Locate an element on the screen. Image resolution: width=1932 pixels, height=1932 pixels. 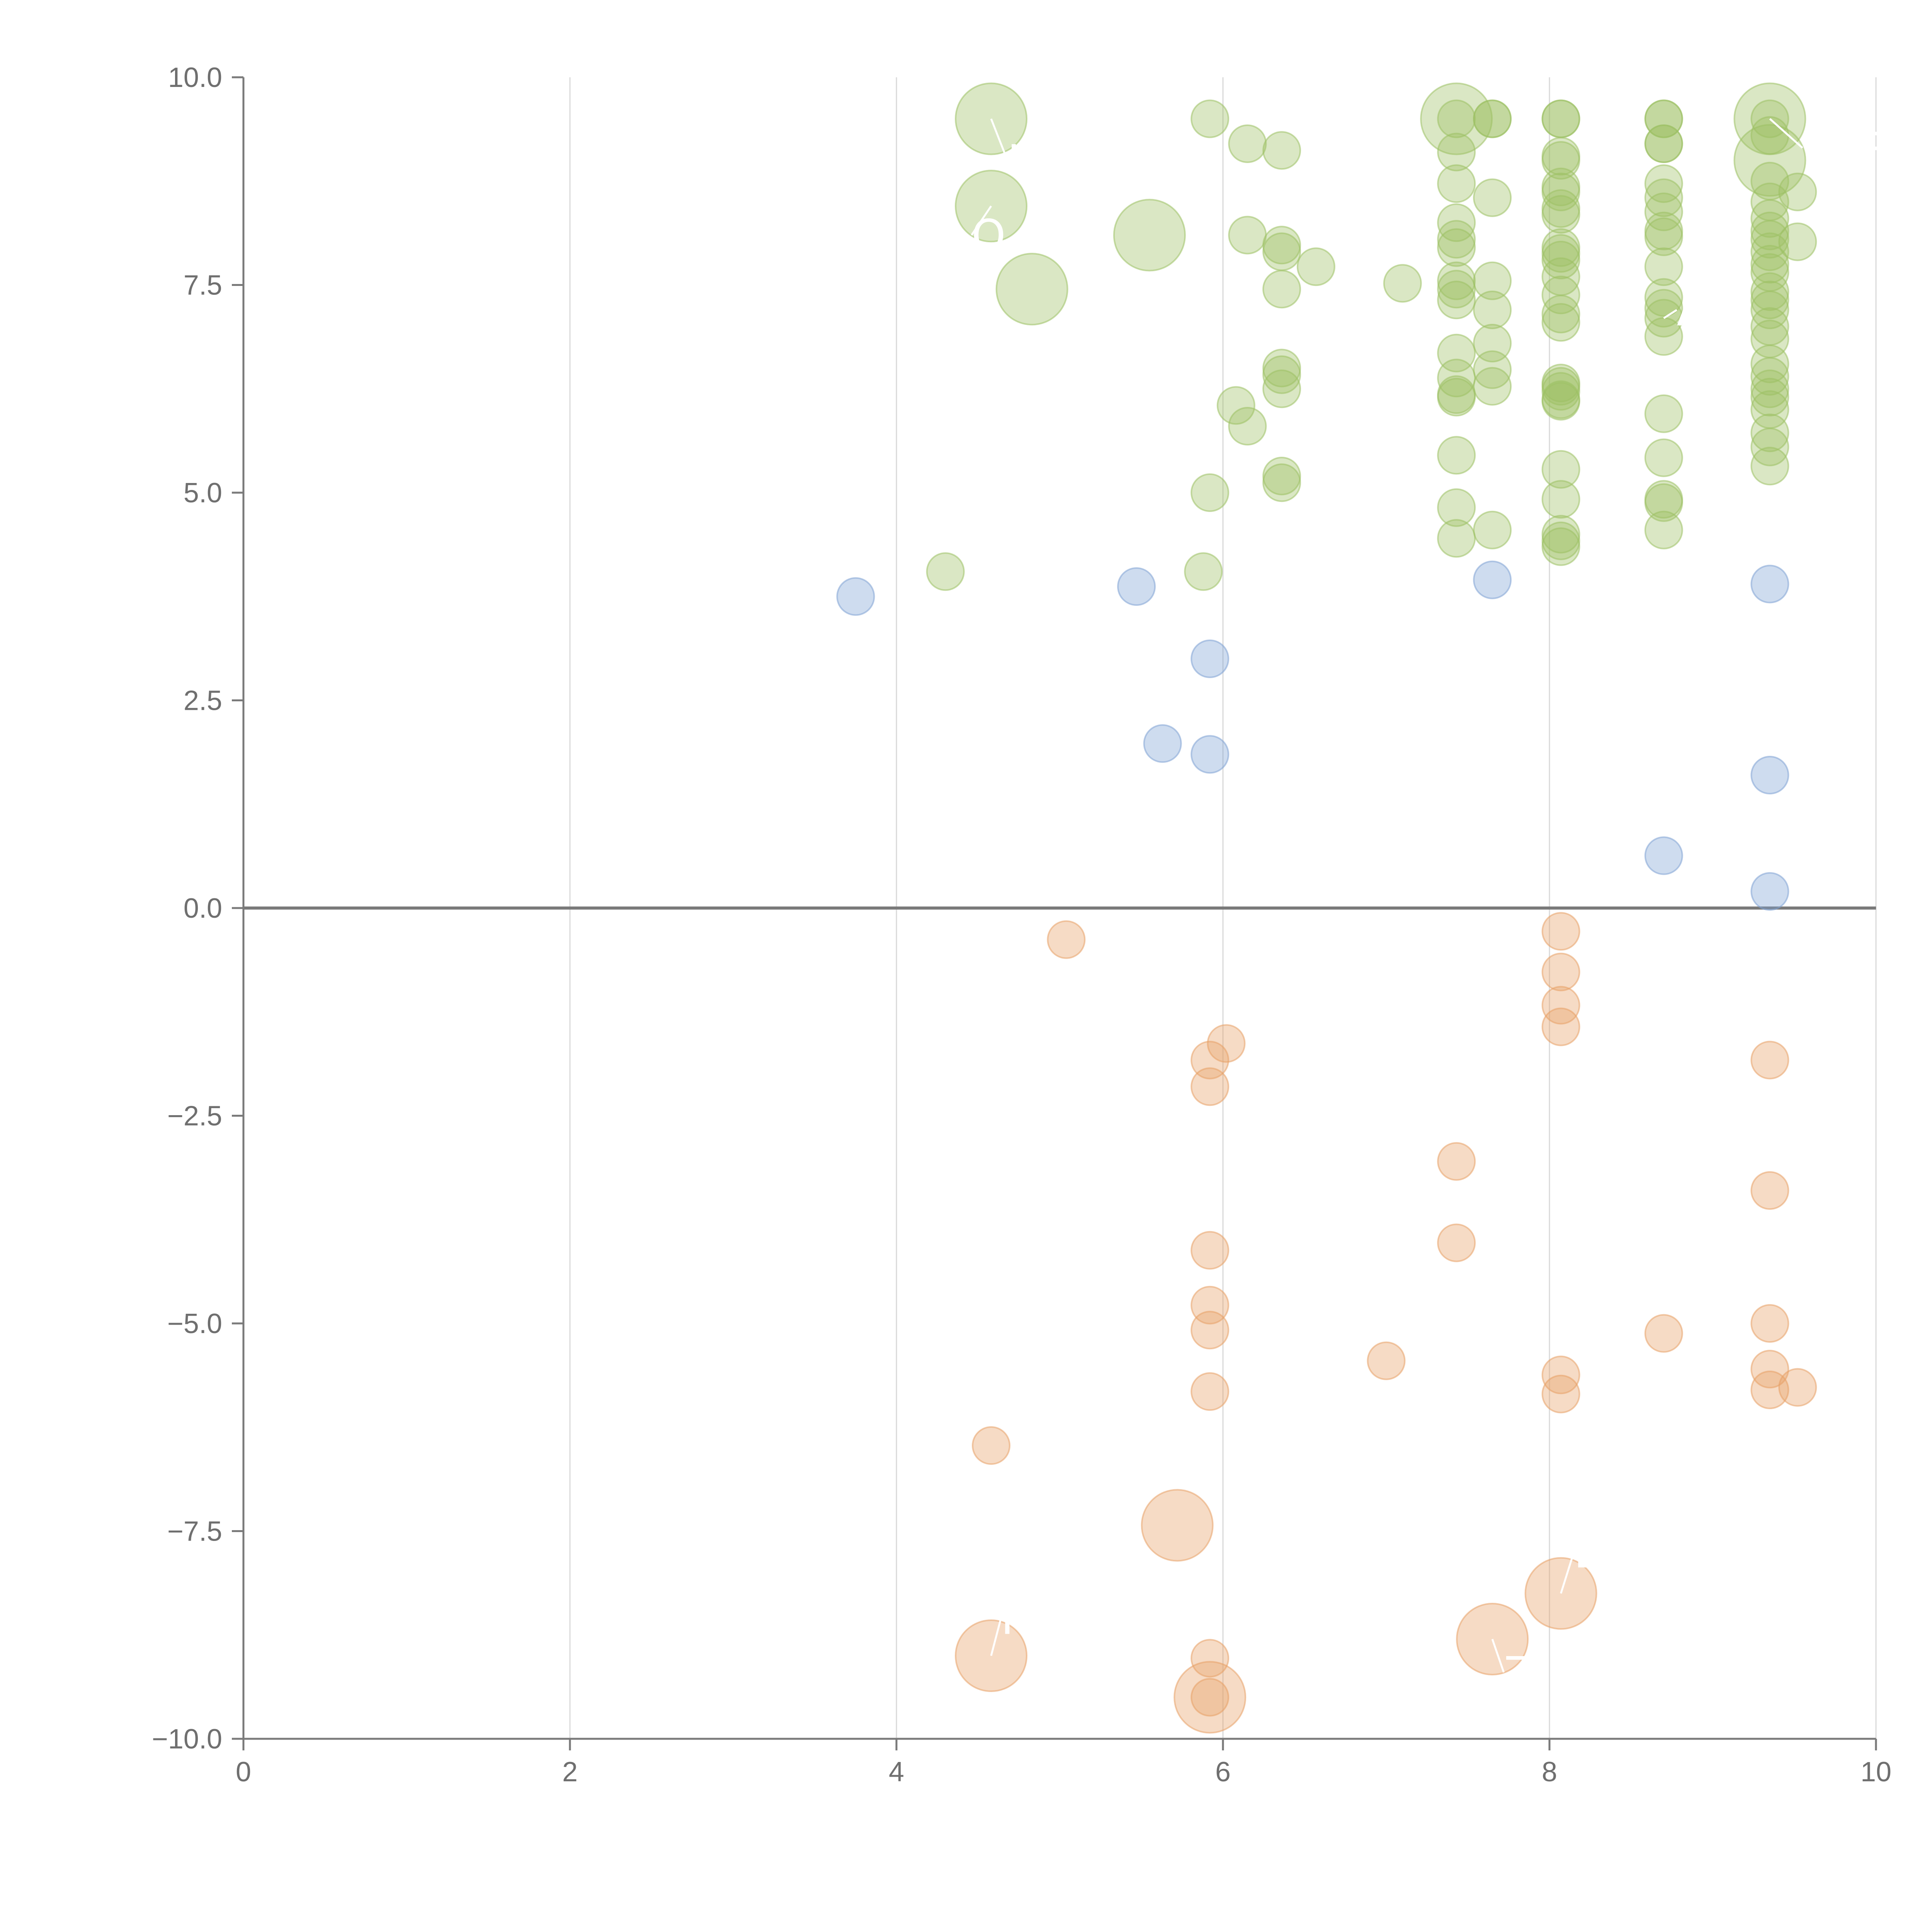
y-tick-label: 0.0 is located at coordinates (203, 908).